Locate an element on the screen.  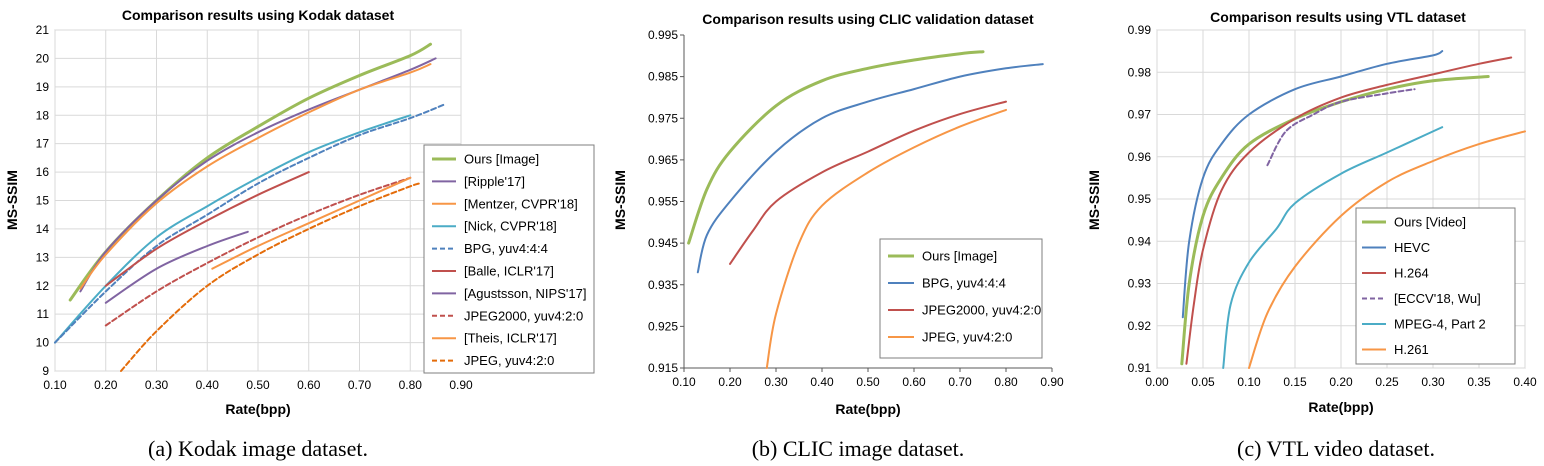
legend-label: Ours [Image] is located at coordinates (959, 256).